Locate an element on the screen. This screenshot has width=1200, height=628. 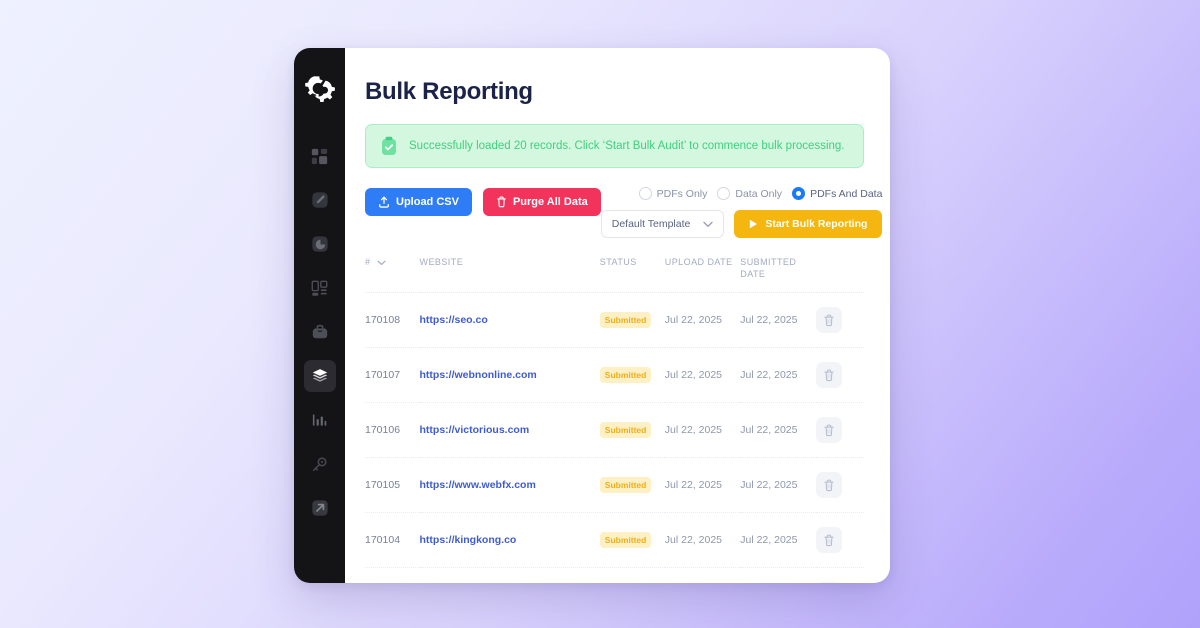
select-row: Default Template Start Bulk Reporting is located at coordinates (741, 224).